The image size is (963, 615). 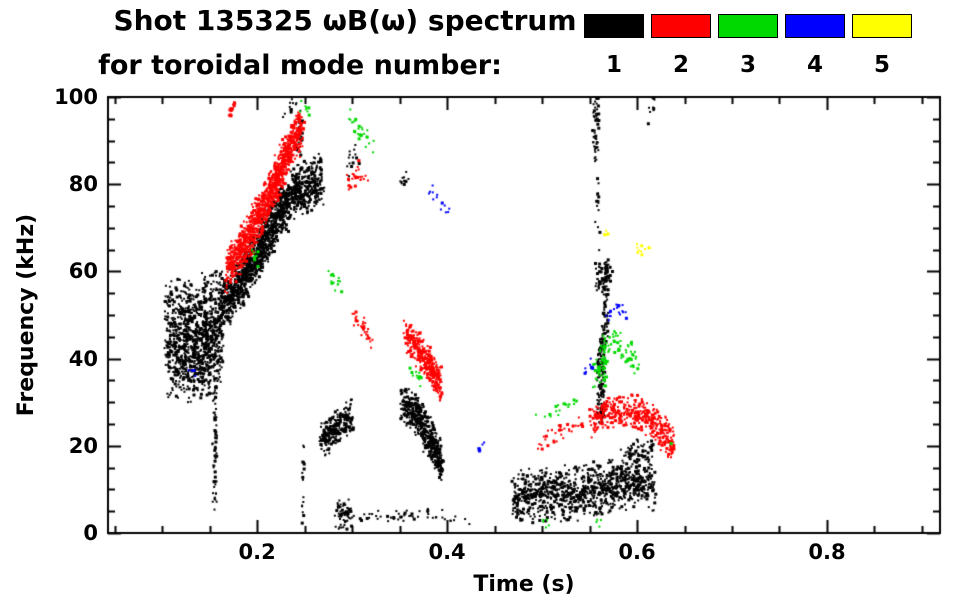 I want to click on legend-label-n5: 5, so click(x=881, y=65).